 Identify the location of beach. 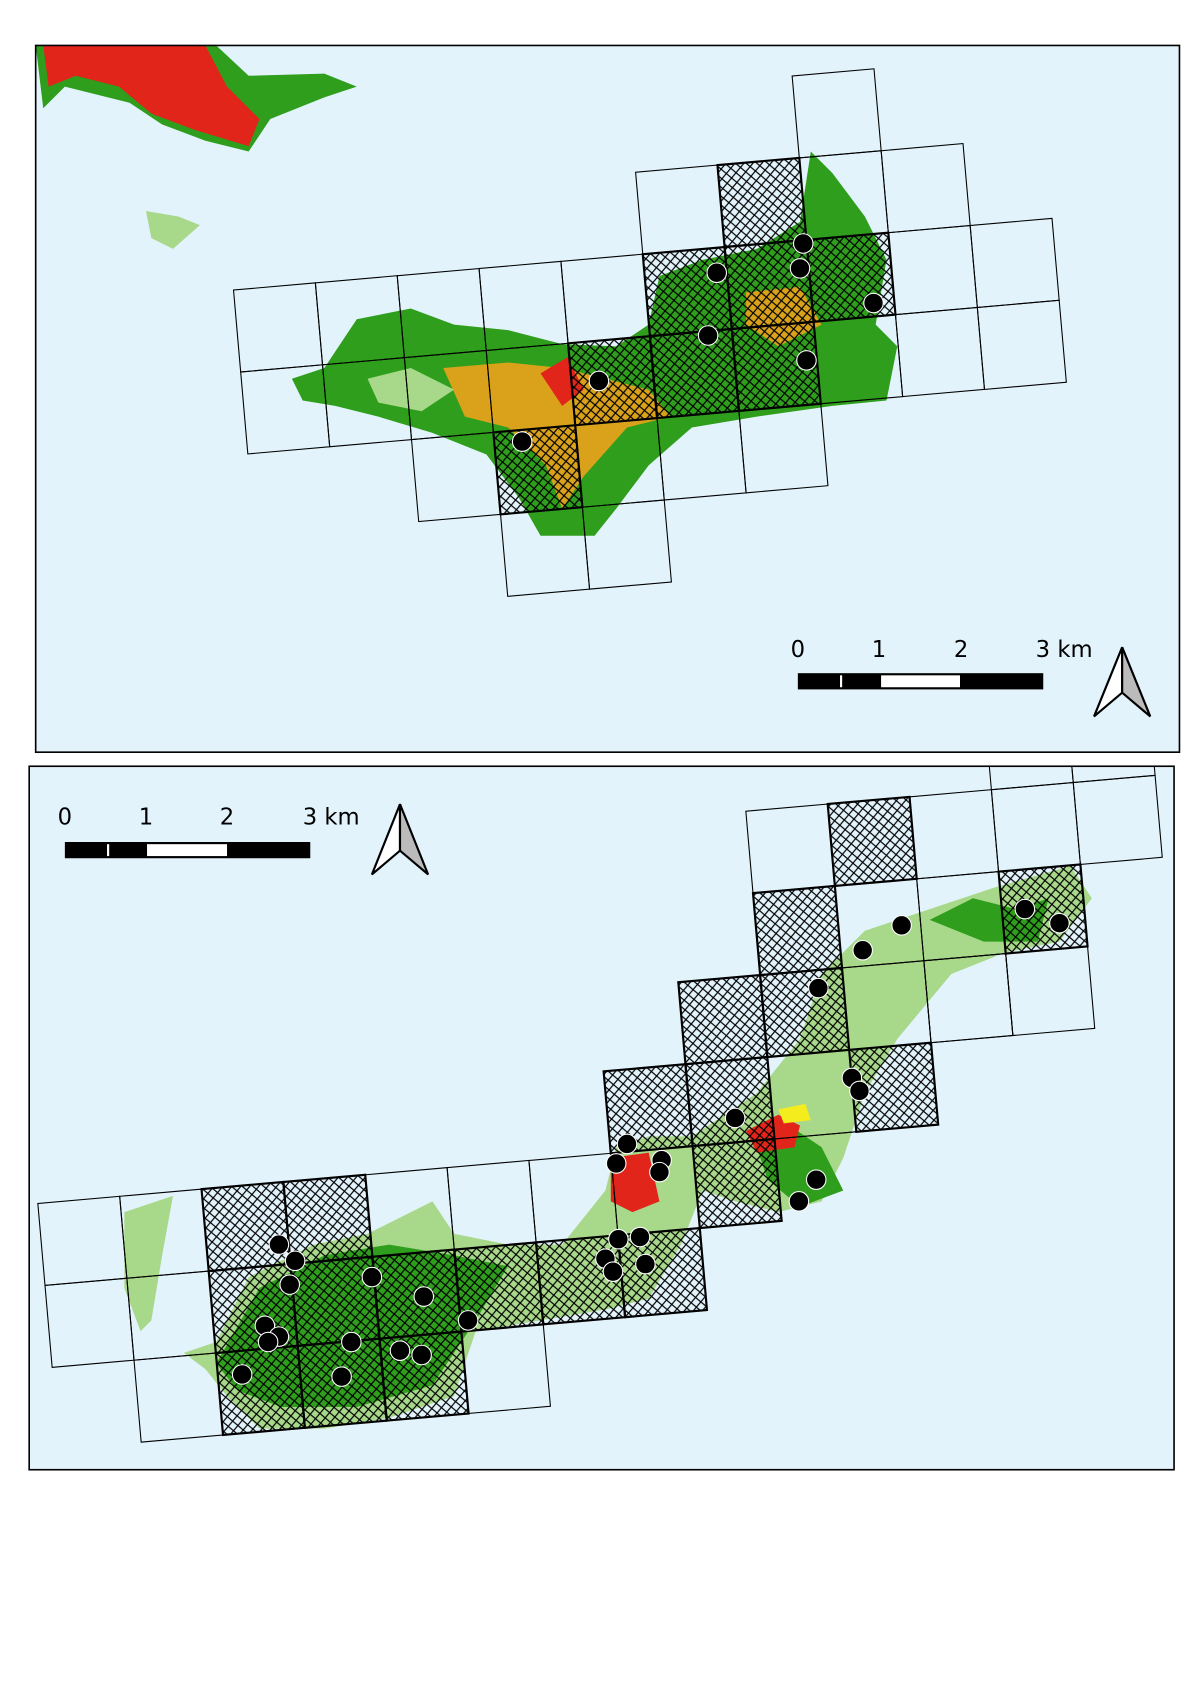
(794, 1113).